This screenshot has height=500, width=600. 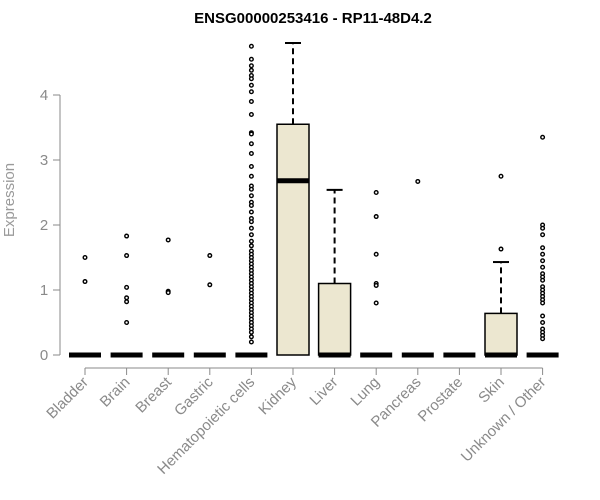 I want to click on y-tick-label: 1, so click(x=44, y=290).